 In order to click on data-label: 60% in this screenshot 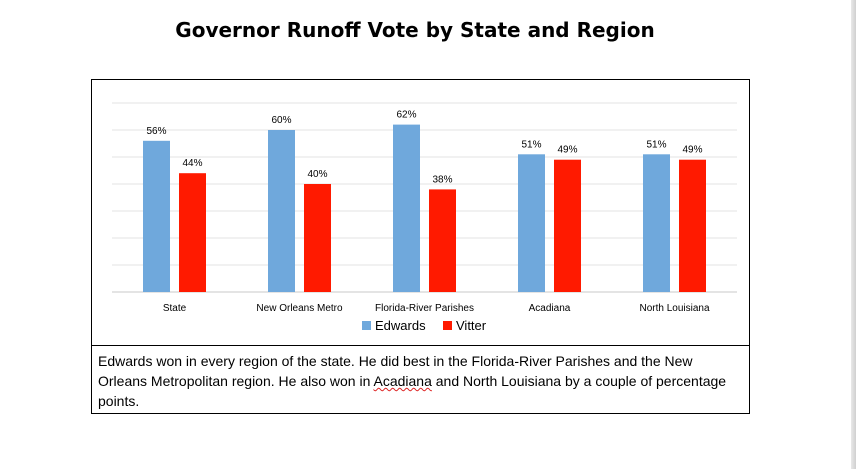, I will do `click(281, 120)`.